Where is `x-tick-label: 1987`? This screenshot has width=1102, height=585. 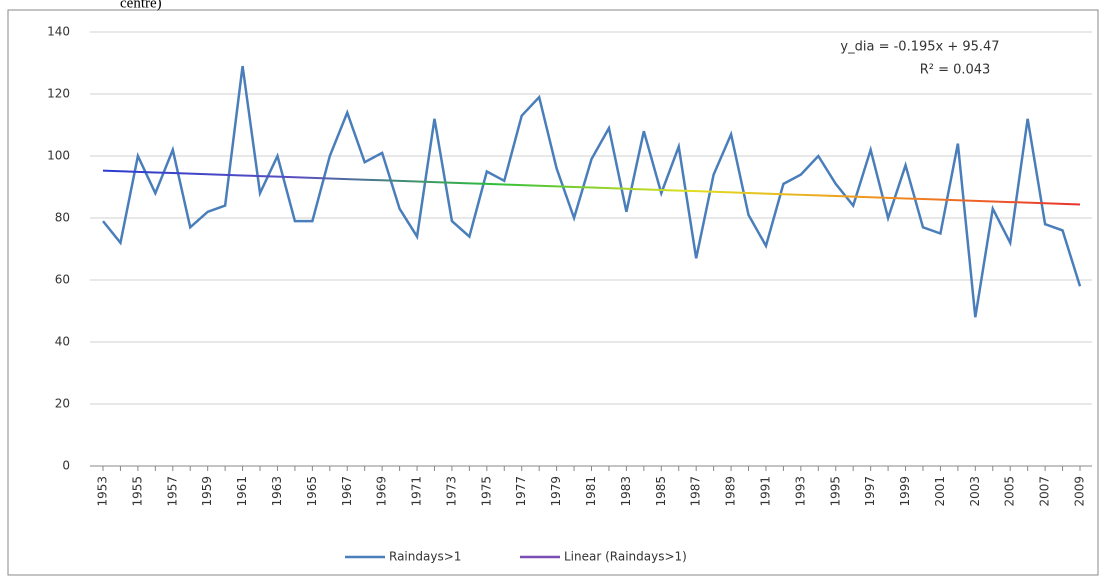
x-tick-label: 1987 is located at coordinates (696, 491).